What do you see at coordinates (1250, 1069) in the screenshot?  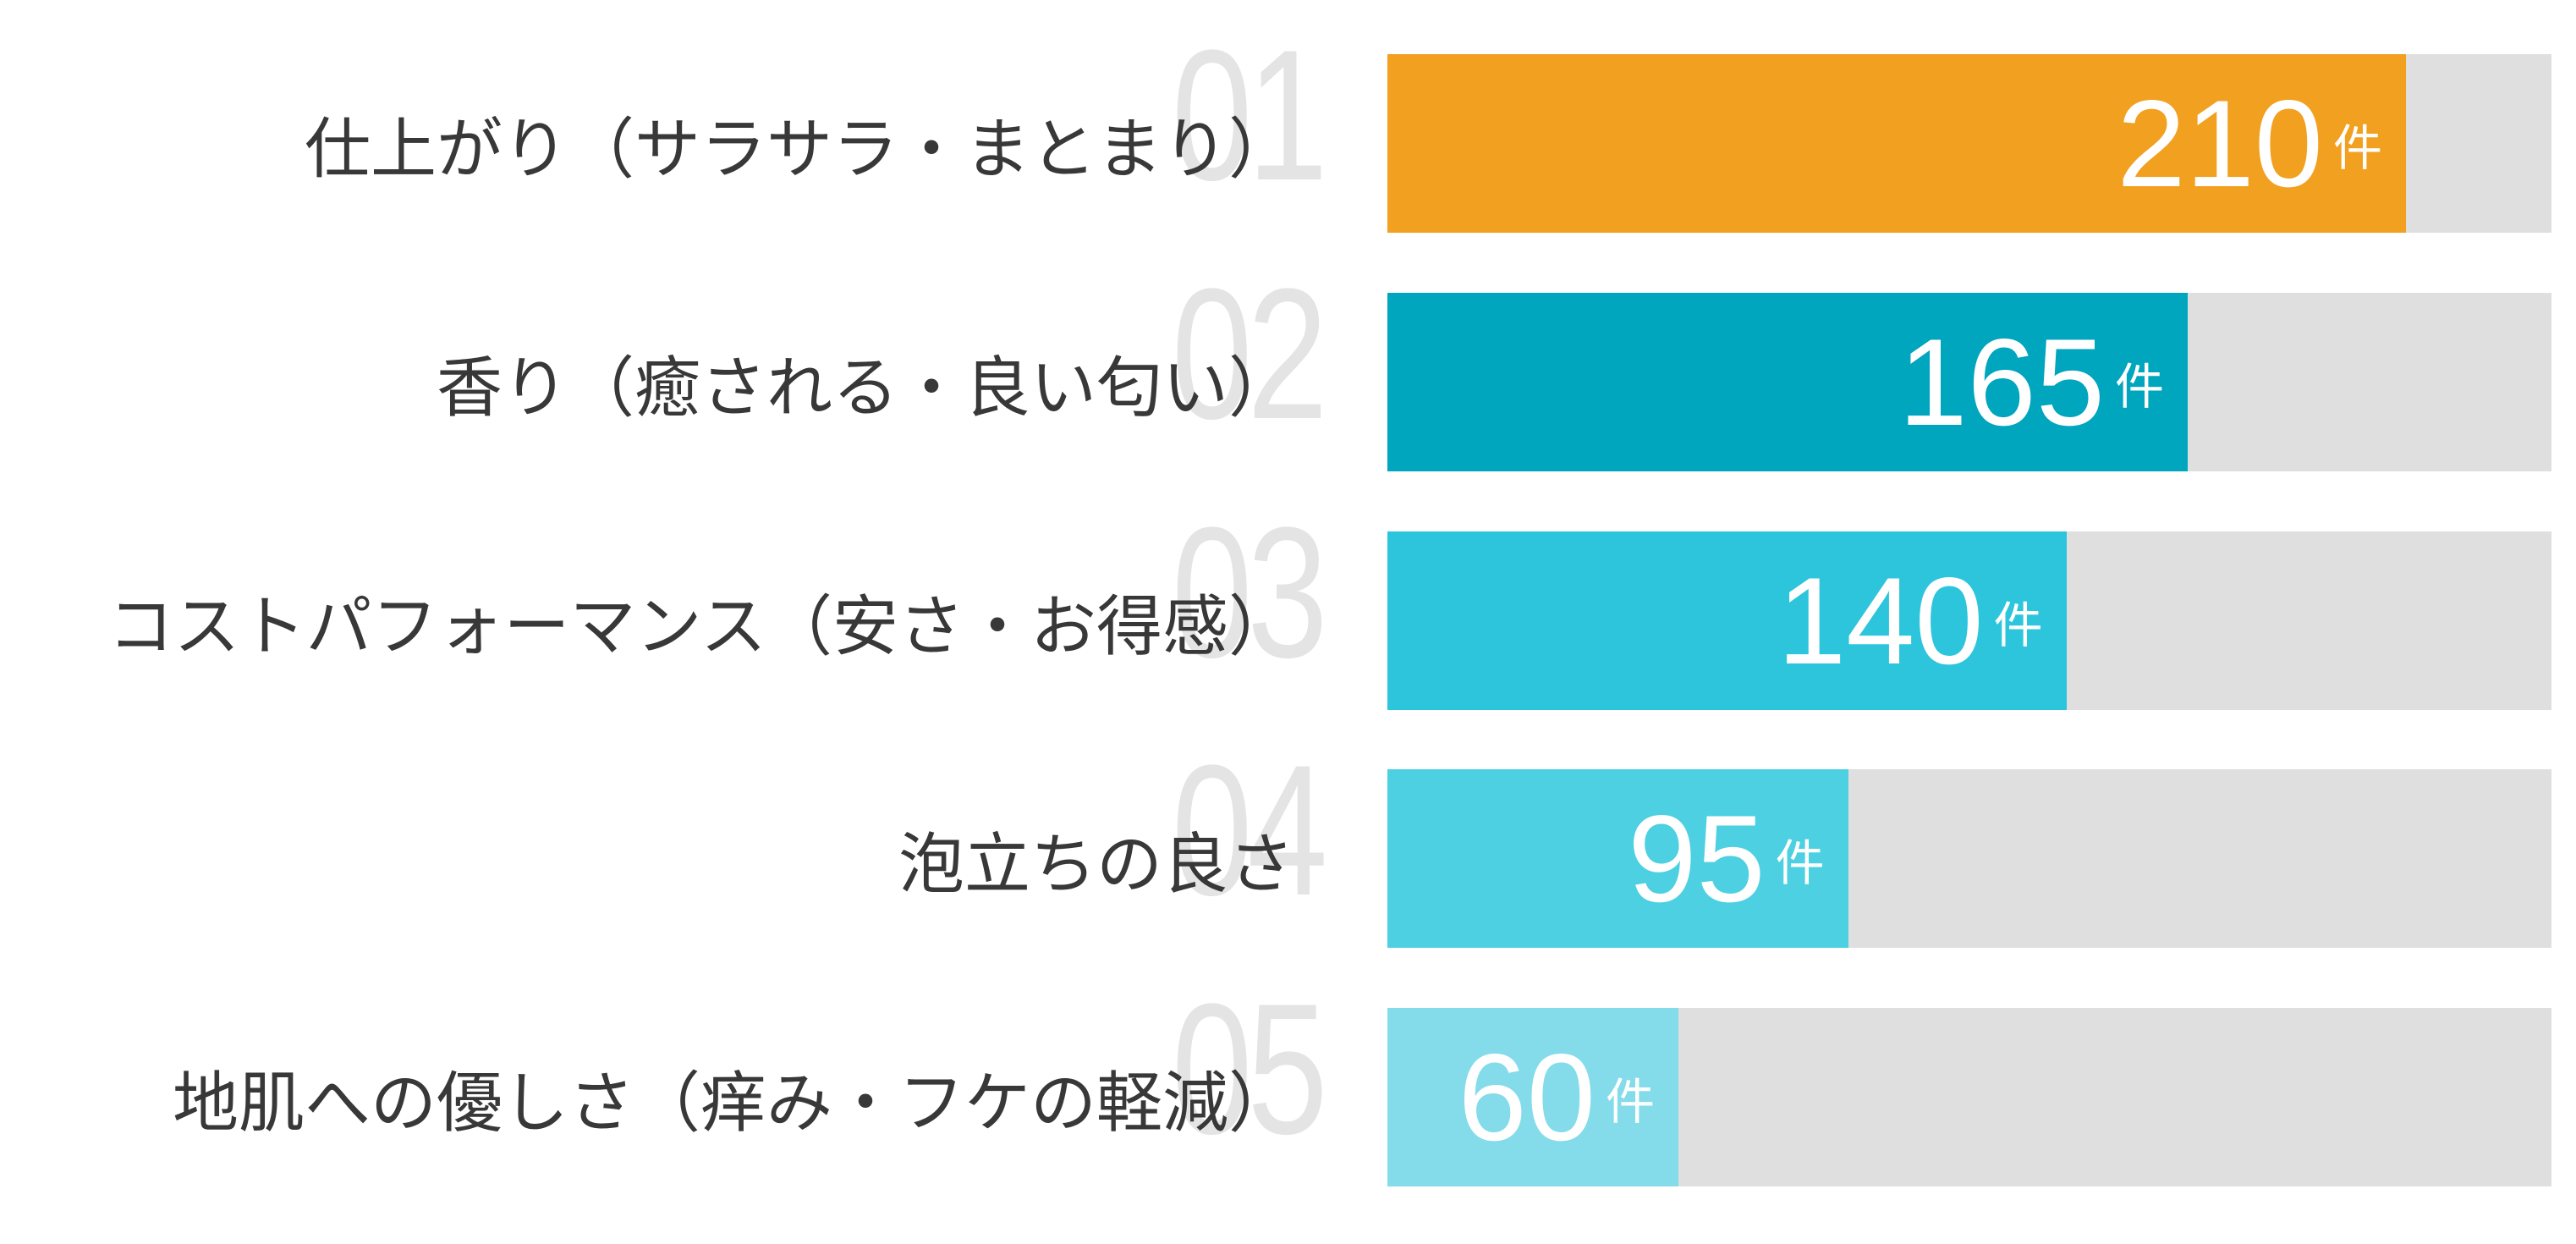 I see `row-index-number: 05` at bounding box center [1250, 1069].